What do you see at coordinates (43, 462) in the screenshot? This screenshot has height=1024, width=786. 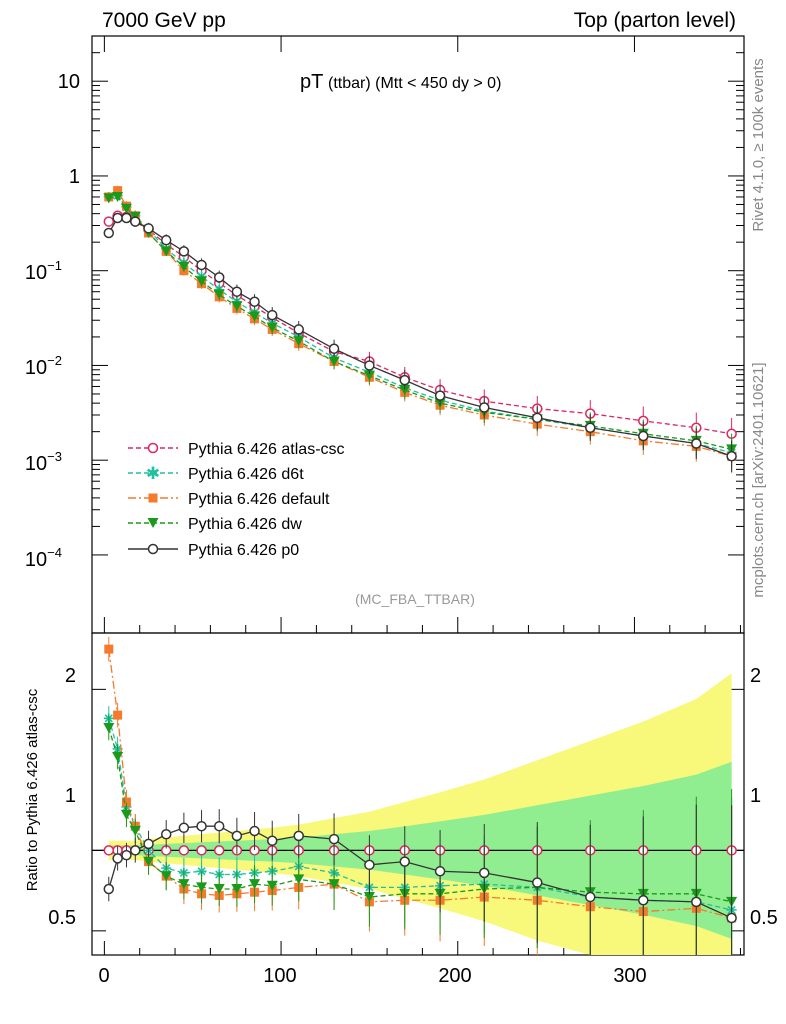 I see `ytick-label-1e-3: 10⁻³` at bounding box center [43, 462].